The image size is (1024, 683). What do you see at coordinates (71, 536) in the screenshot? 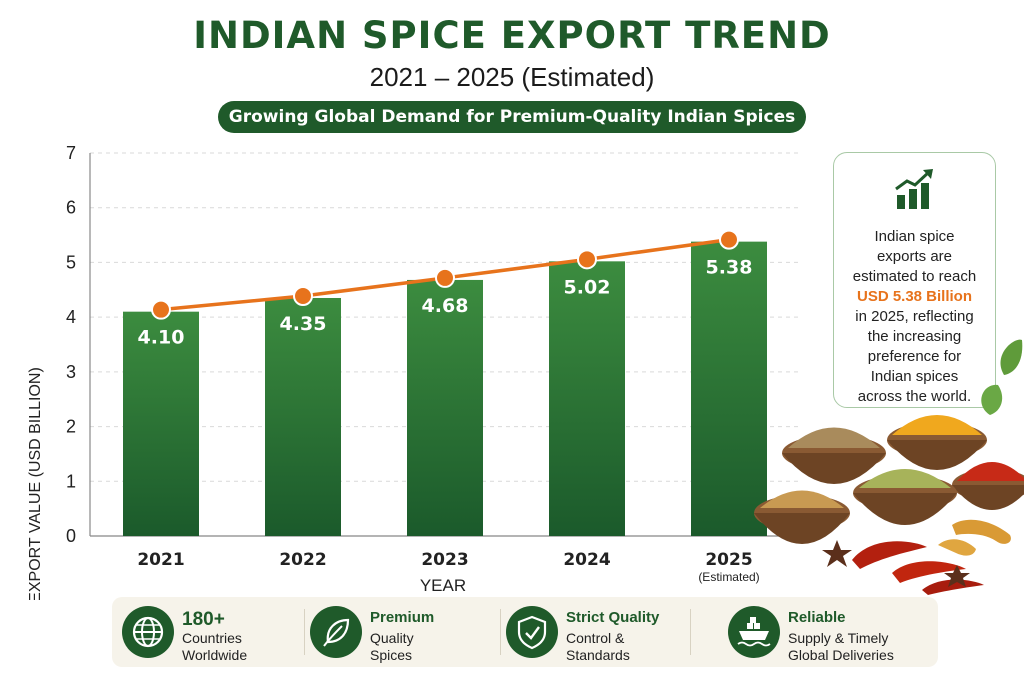
I see `y-tick-label: 0` at bounding box center [71, 536].